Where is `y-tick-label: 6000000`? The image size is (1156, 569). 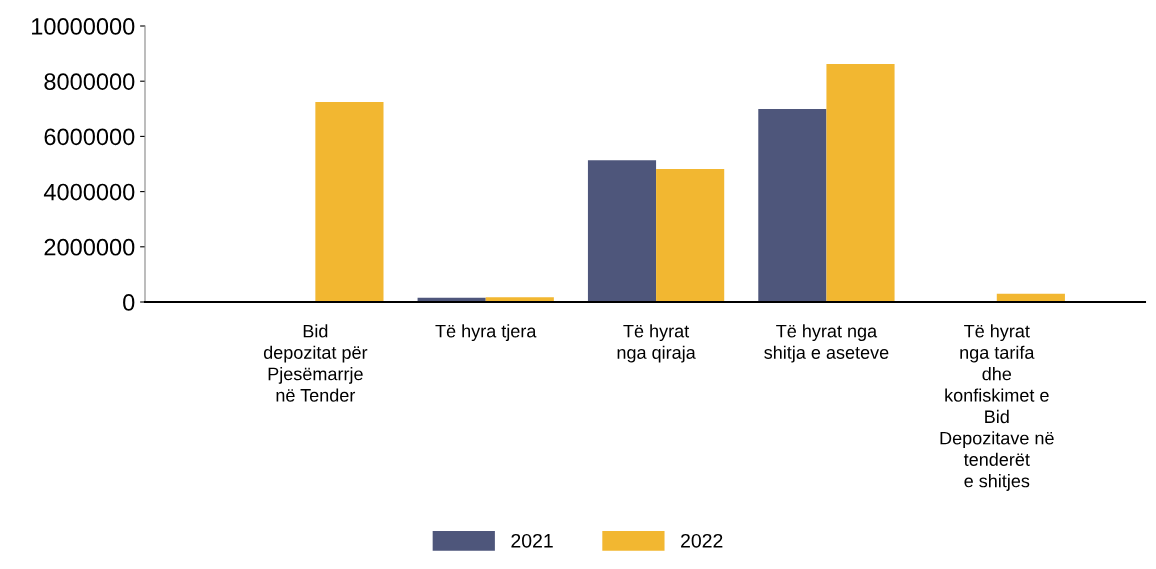
y-tick-label: 6000000 is located at coordinates (89, 137).